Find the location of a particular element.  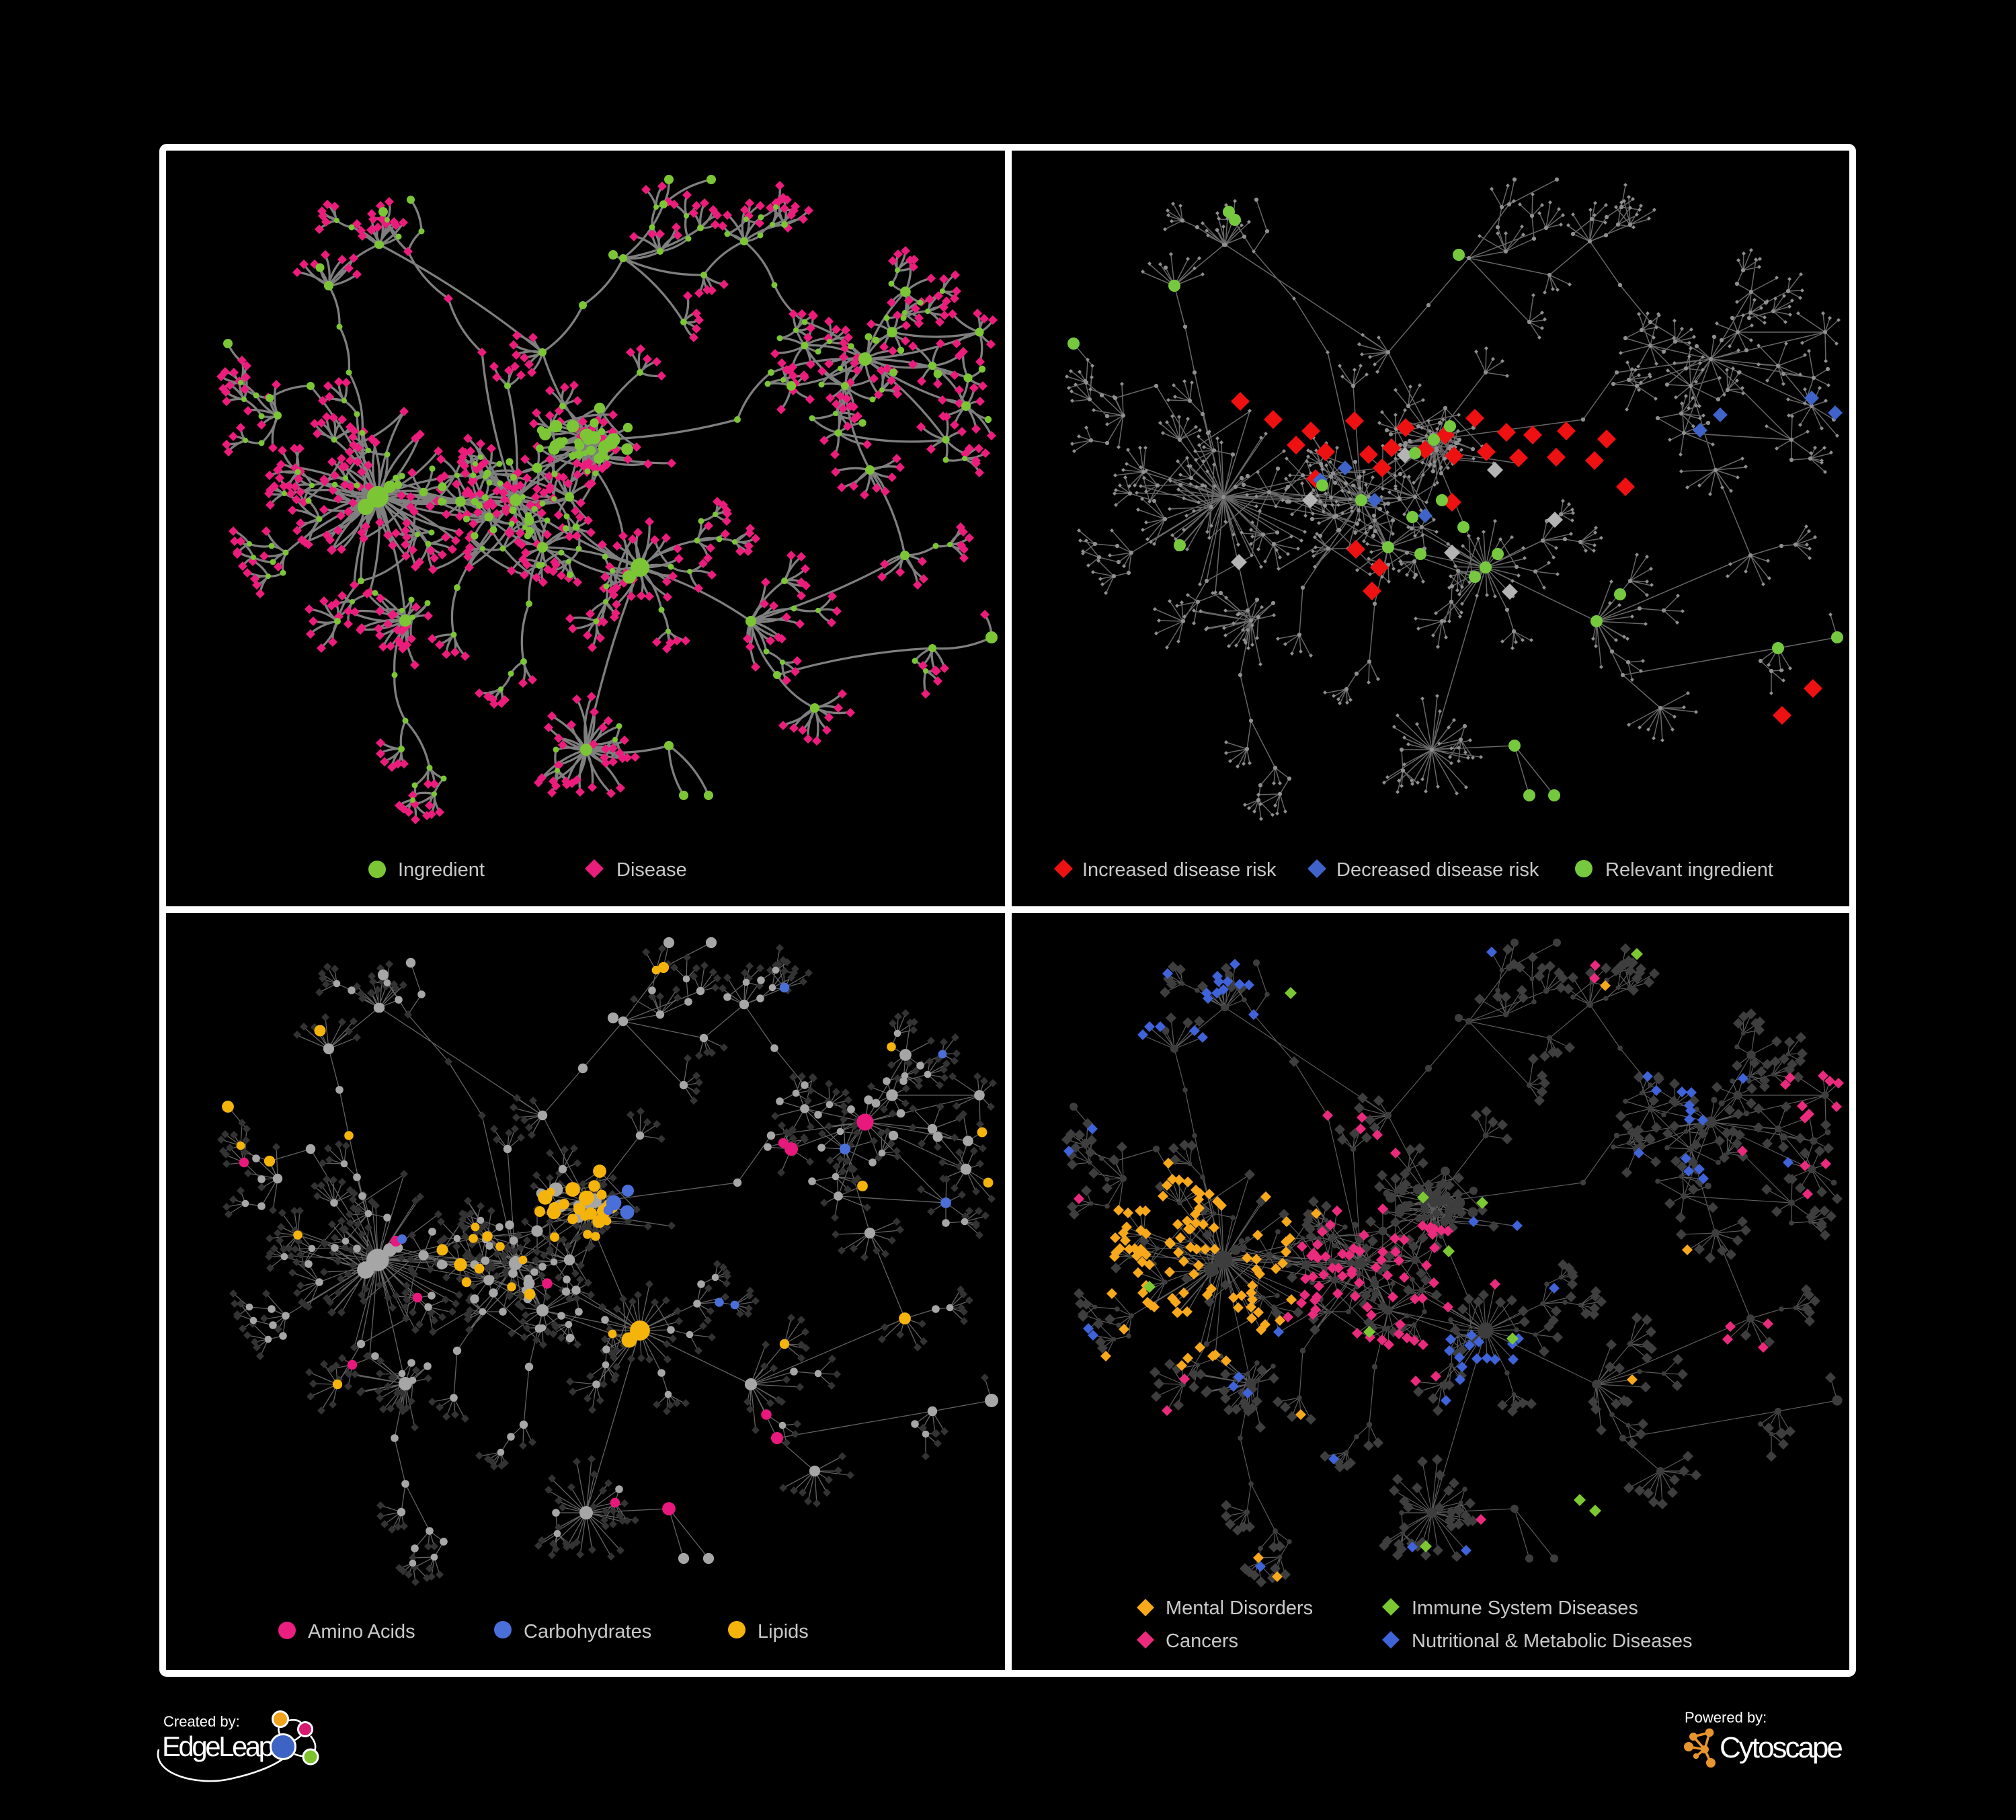

svg-text: Powered by: is located at coordinates (1726, 1717).